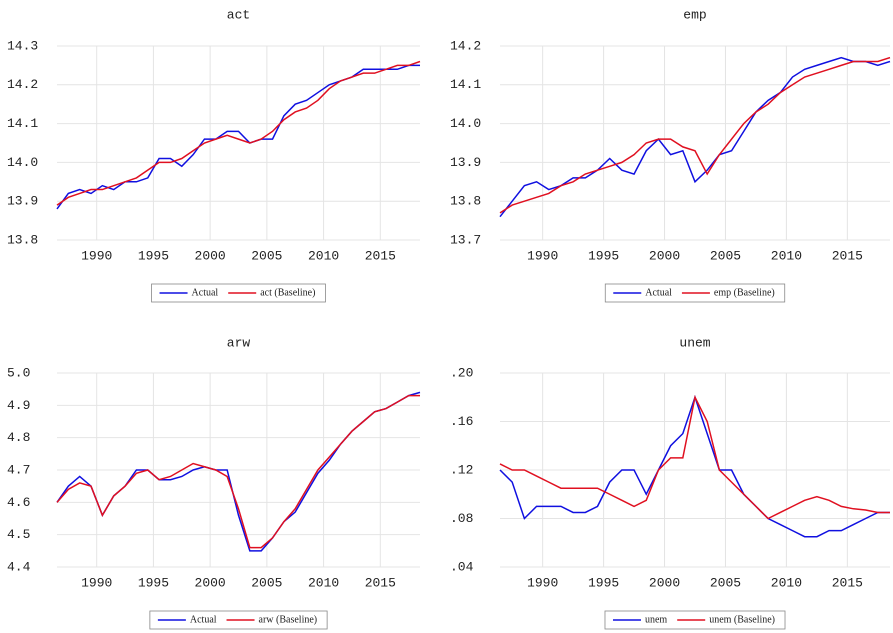 The width and height of the screenshot is (893, 633). I want to click on y-tick-label: 13.7, so click(465, 239).